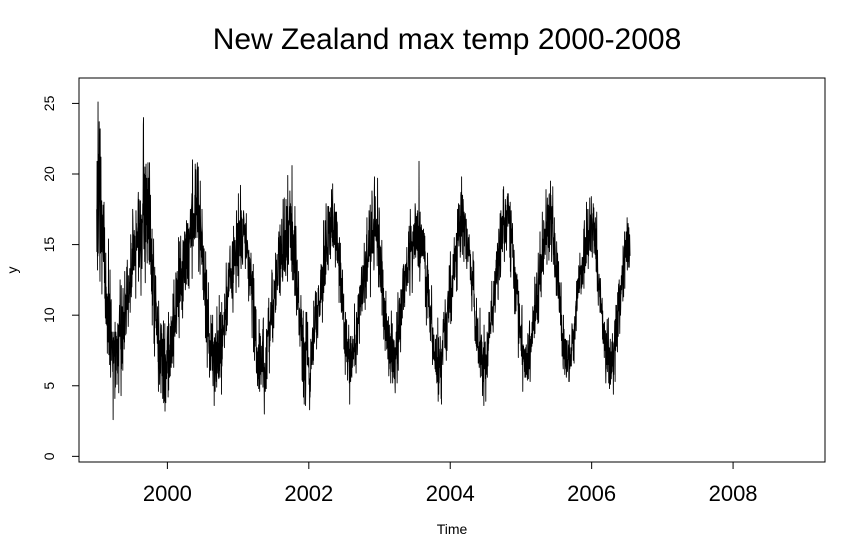 This screenshot has height=560, width=866. I want to click on x-tick-label: 2006, so click(591, 493).